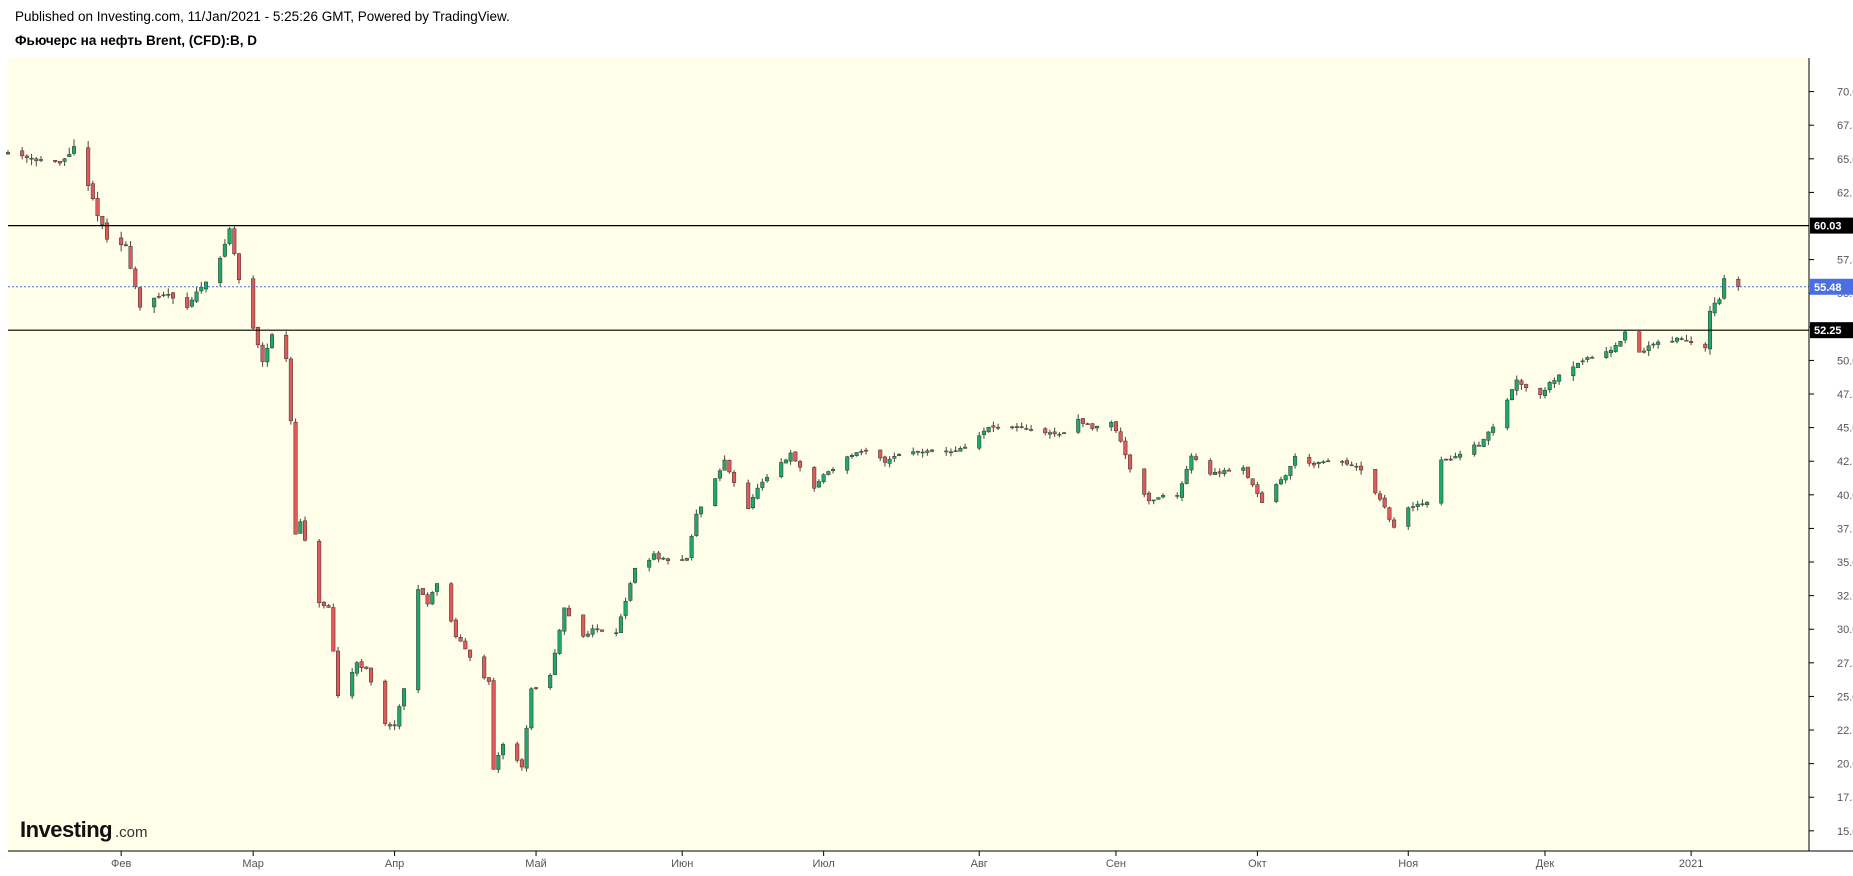 The height and width of the screenshot is (876, 1853). I want to click on price-tags: 60.03 52.25 55.48, so click(1831, 278).